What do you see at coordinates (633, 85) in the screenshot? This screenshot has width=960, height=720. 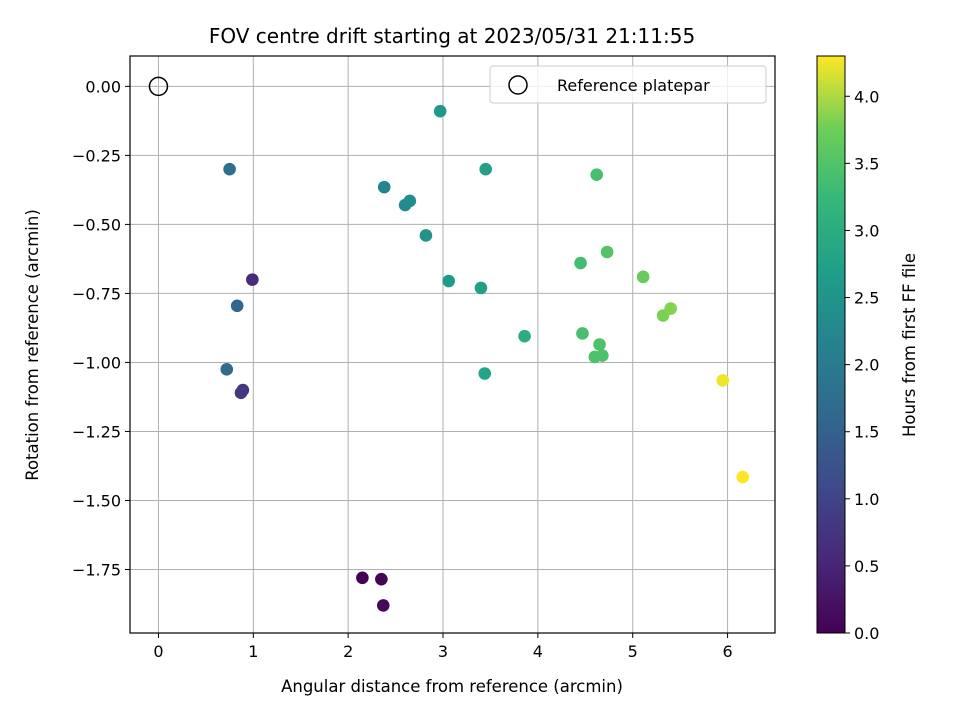 I see `legend-label-reference: Reference platepar` at bounding box center [633, 85].